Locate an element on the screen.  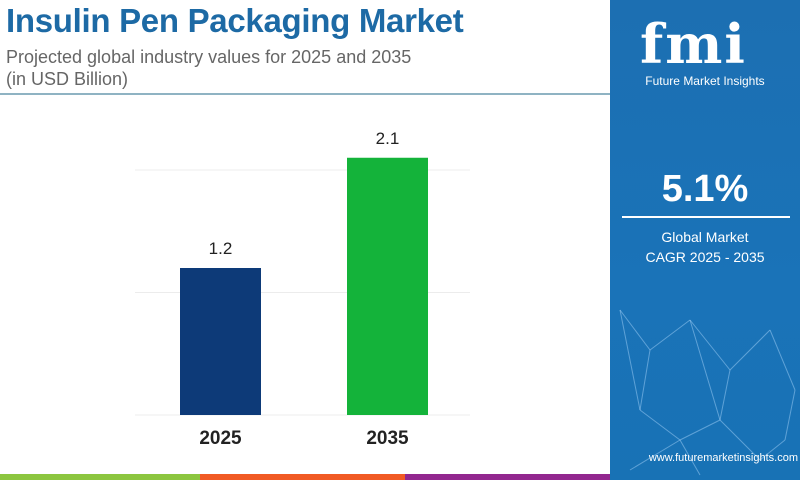
stripe-green is located at coordinates (100, 477).